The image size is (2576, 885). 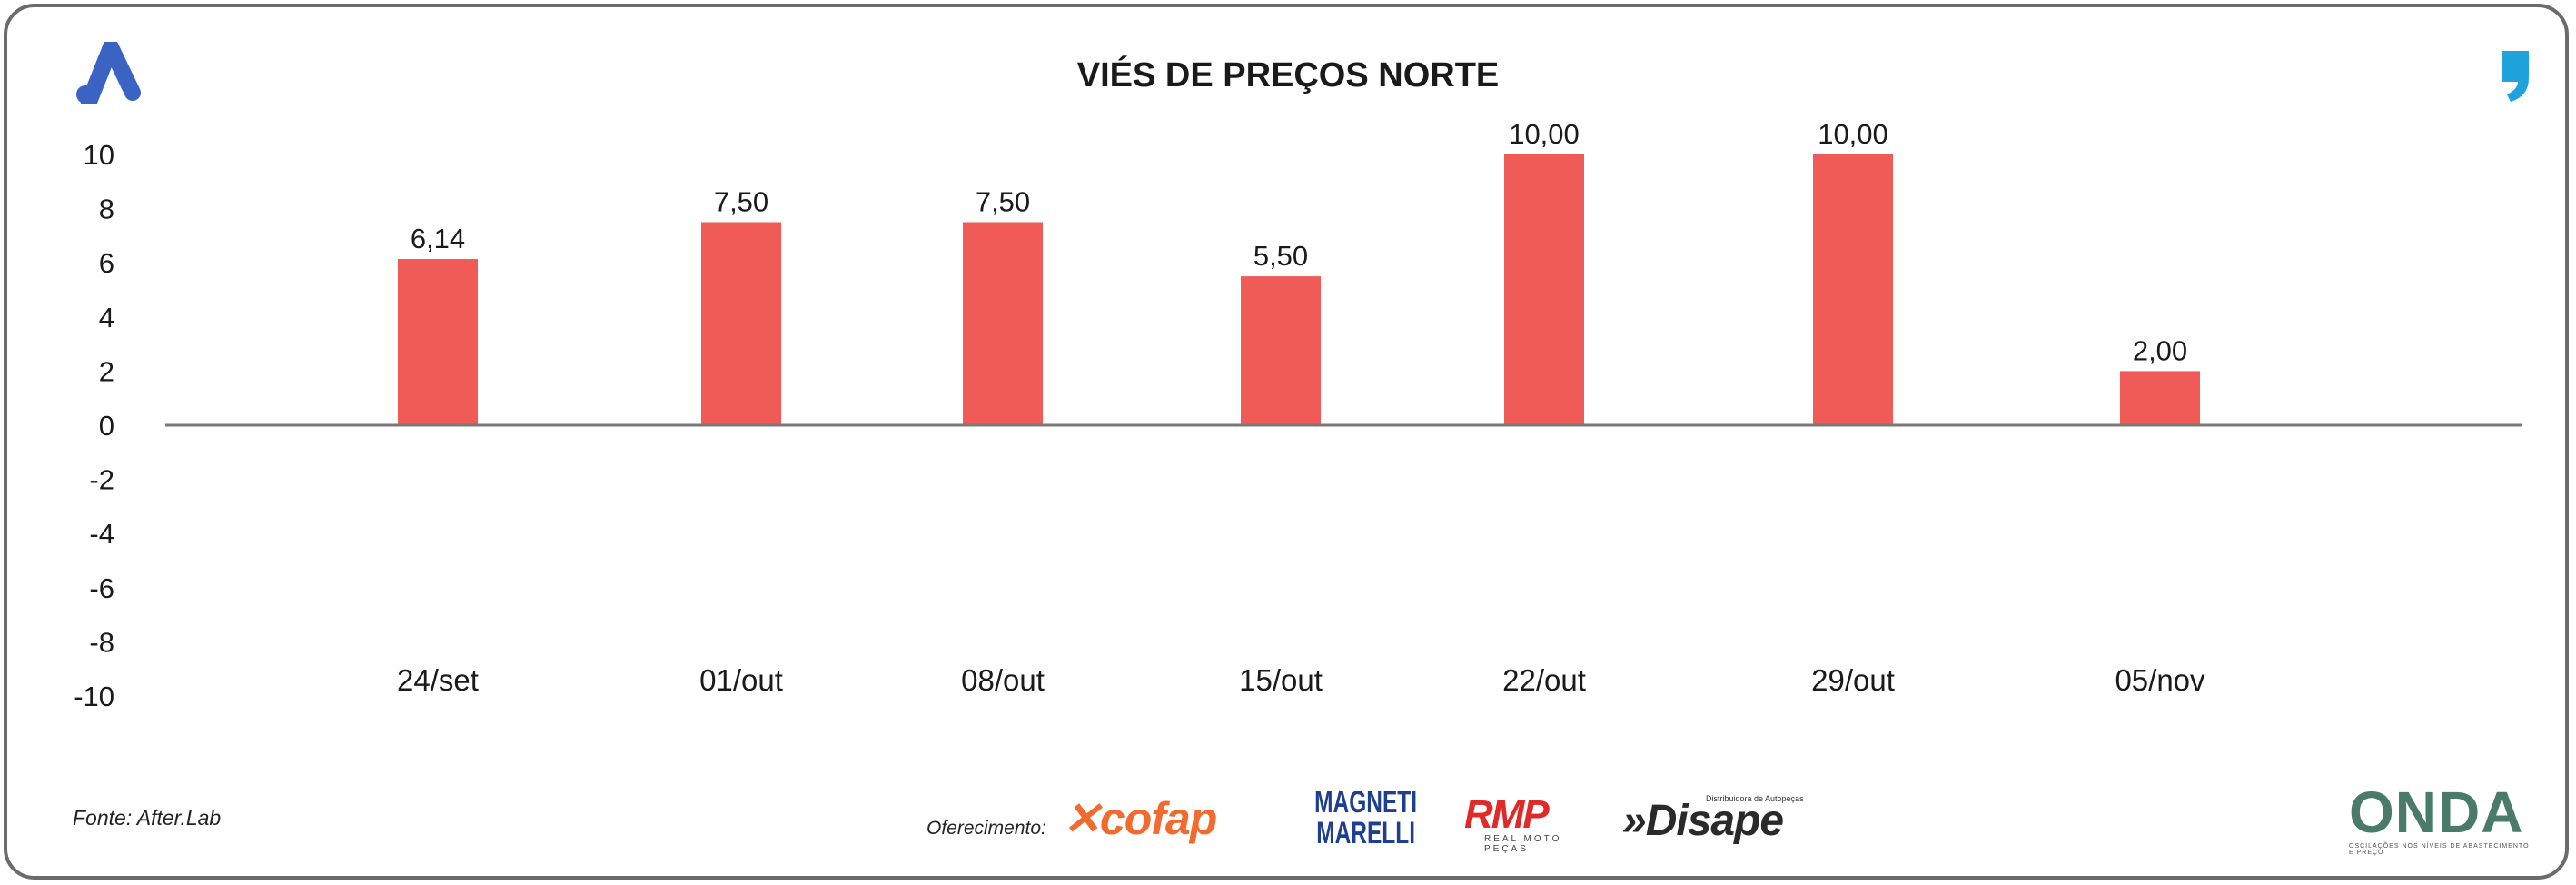 I want to click on x-tick-label: 22/out, so click(x=1544, y=680).